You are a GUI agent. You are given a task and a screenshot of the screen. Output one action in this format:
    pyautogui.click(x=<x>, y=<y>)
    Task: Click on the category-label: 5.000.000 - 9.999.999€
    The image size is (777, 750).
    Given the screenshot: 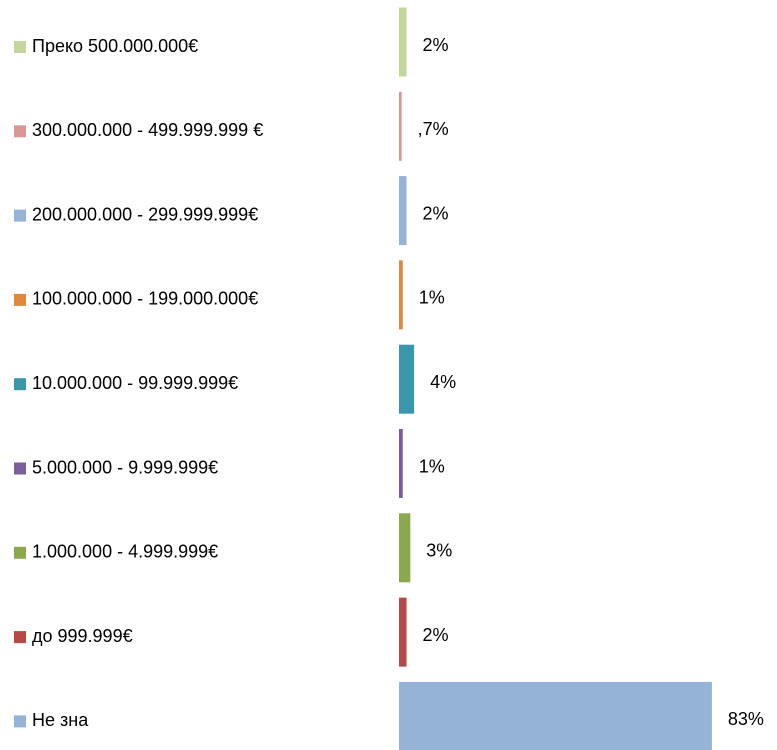 What is the action you would take?
    pyautogui.click(x=125, y=467)
    